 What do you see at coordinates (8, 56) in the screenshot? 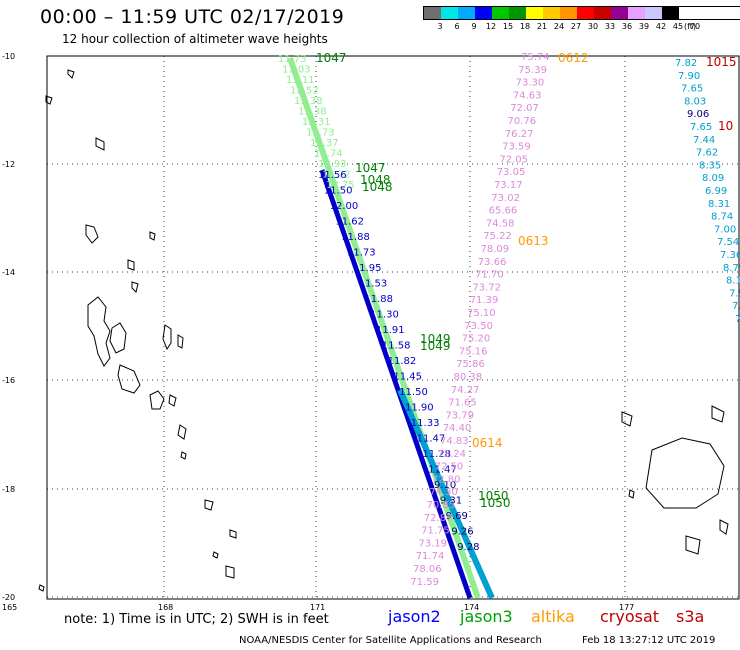
I see `lat-label: -10` at bounding box center [8, 56].